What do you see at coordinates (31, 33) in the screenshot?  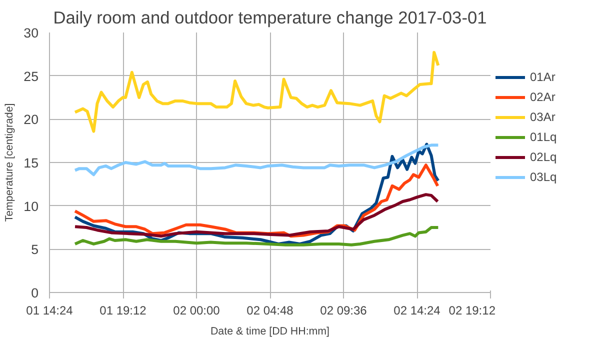 I see `y-tick-label: 30` at bounding box center [31, 33].